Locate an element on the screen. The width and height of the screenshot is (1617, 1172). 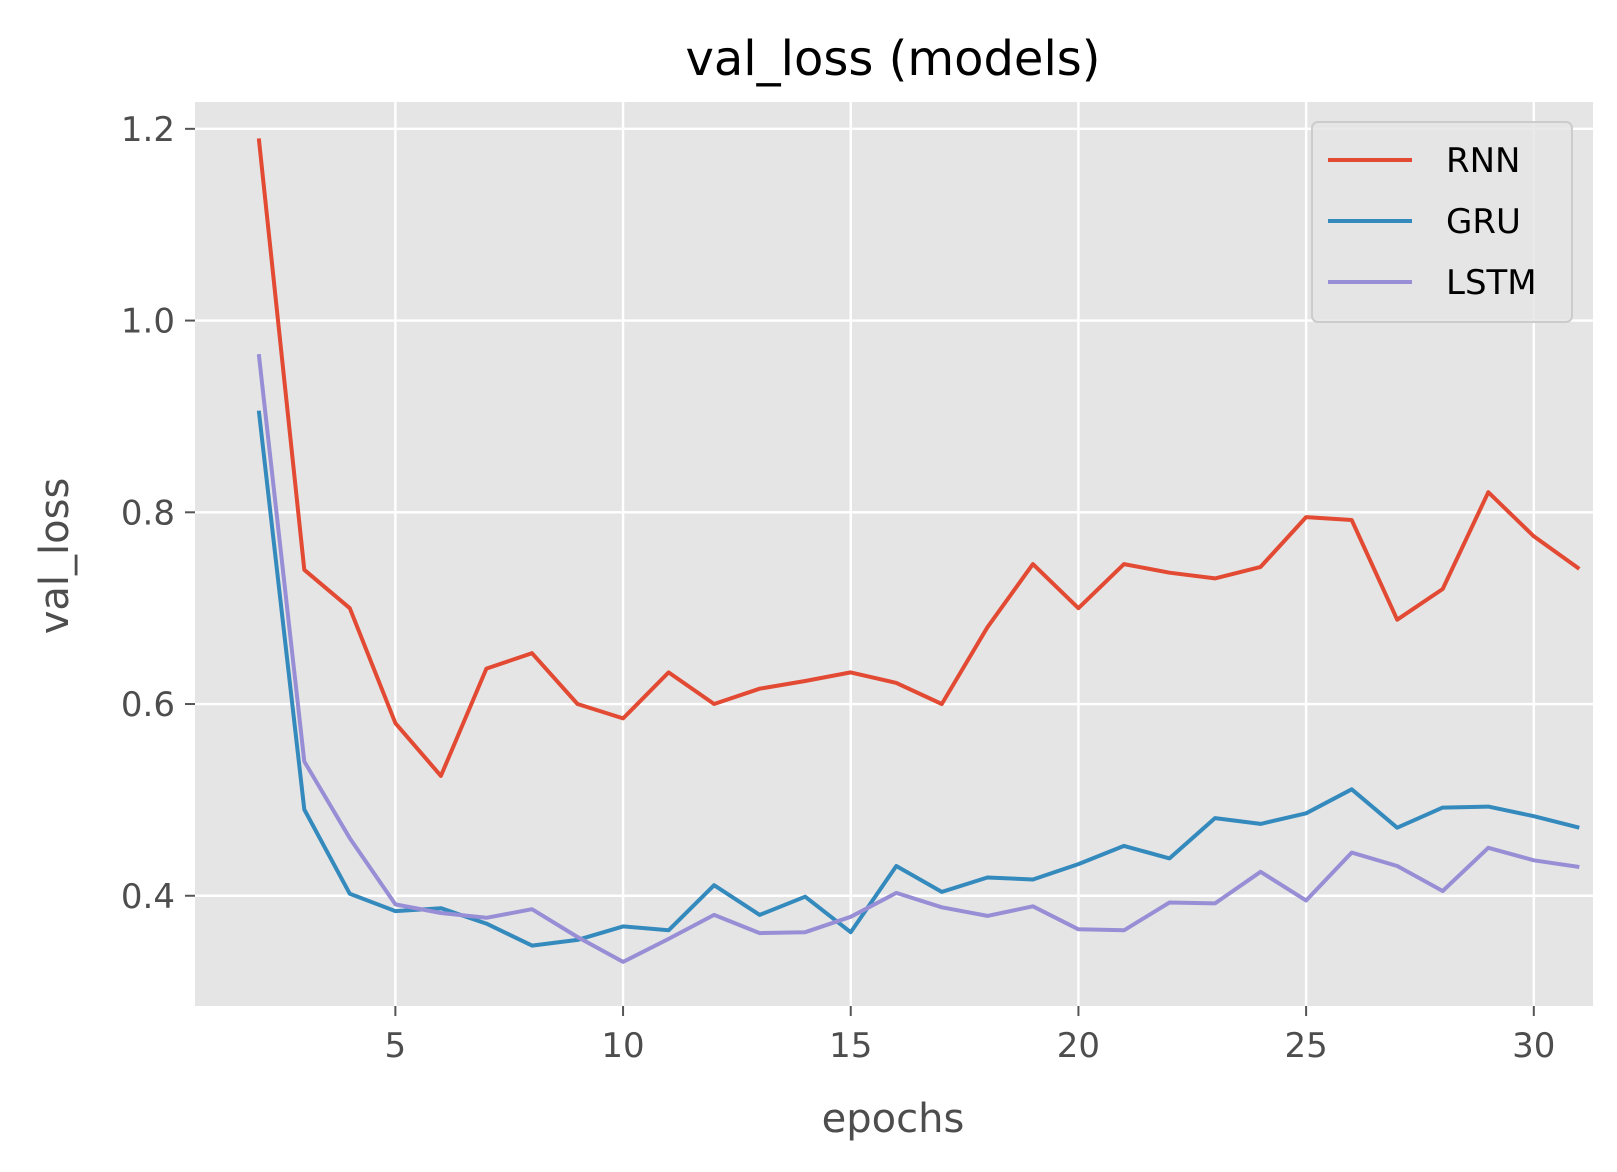
y-tick-label: 0.8 is located at coordinates (148, 513).